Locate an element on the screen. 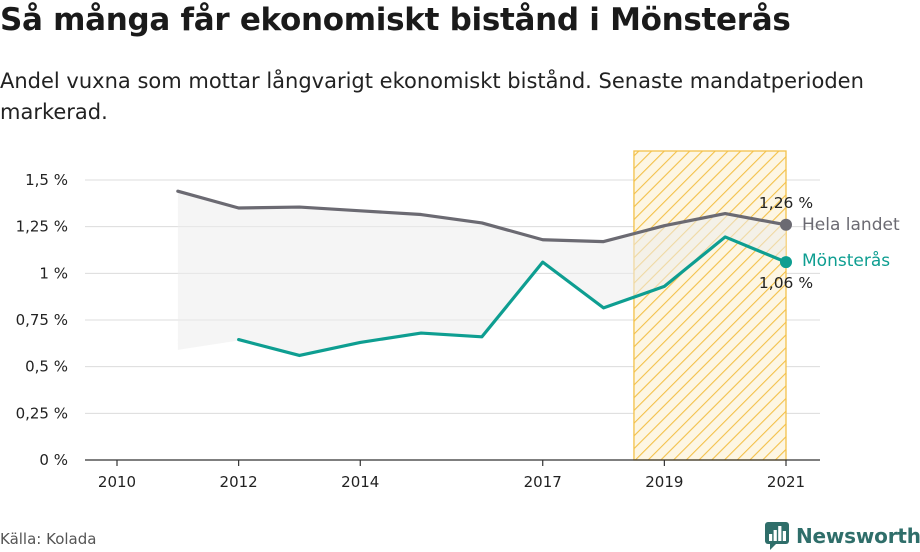 This screenshot has height=552, width=920. y-tick-label: 0,25 % is located at coordinates (42, 413).